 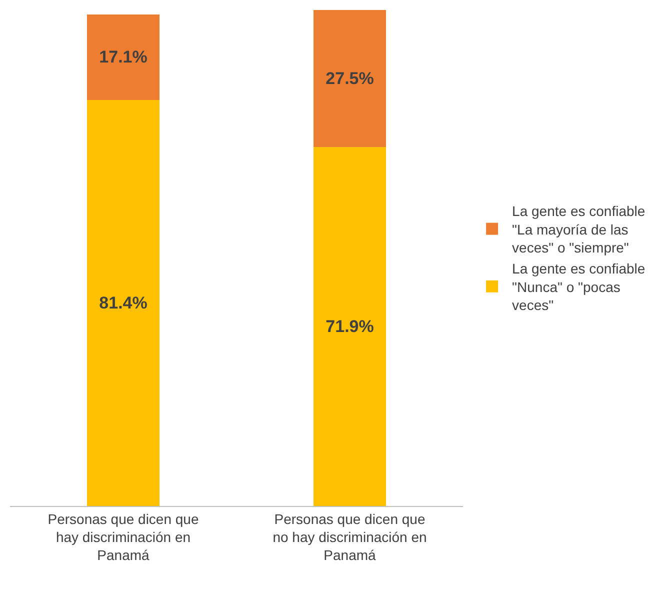 What do you see at coordinates (349, 537) in the screenshot?
I see `x-tick-label: Personas que dicen que no hay discriminación en Panamá` at bounding box center [349, 537].